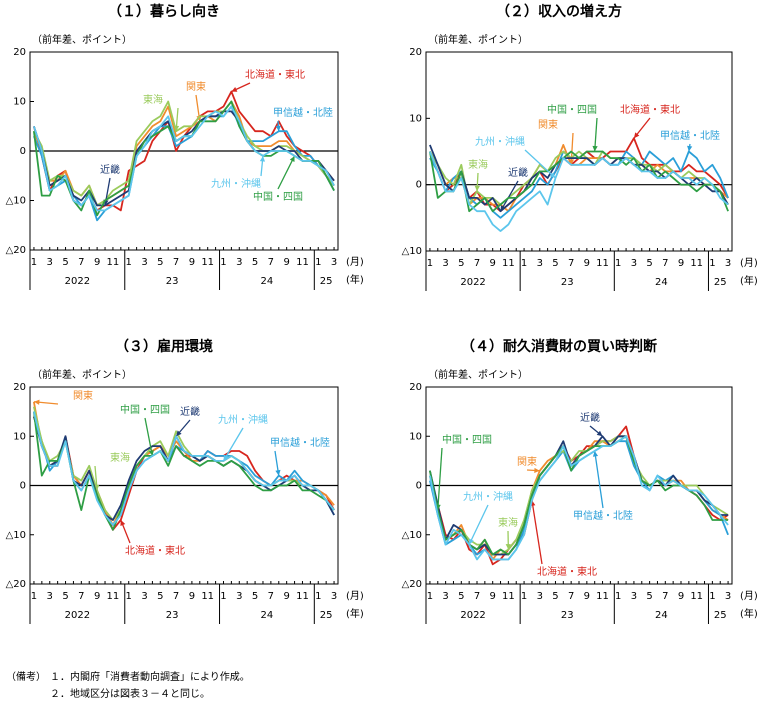 This screenshot has width=762, height=701. Describe the element at coordinates (412, 584) in the screenshot. I see `y-tick-label: △20` at that location.